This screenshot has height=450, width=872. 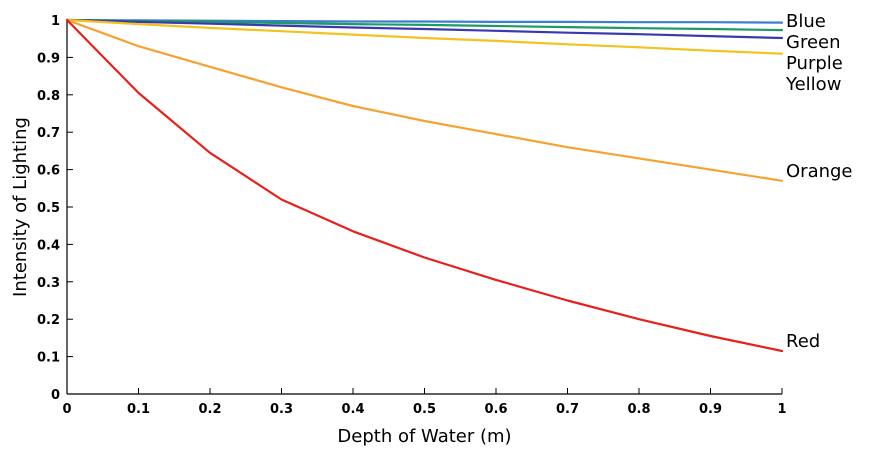 What do you see at coordinates (803, 341) in the screenshot?
I see `series-label-red: Red` at bounding box center [803, 341].